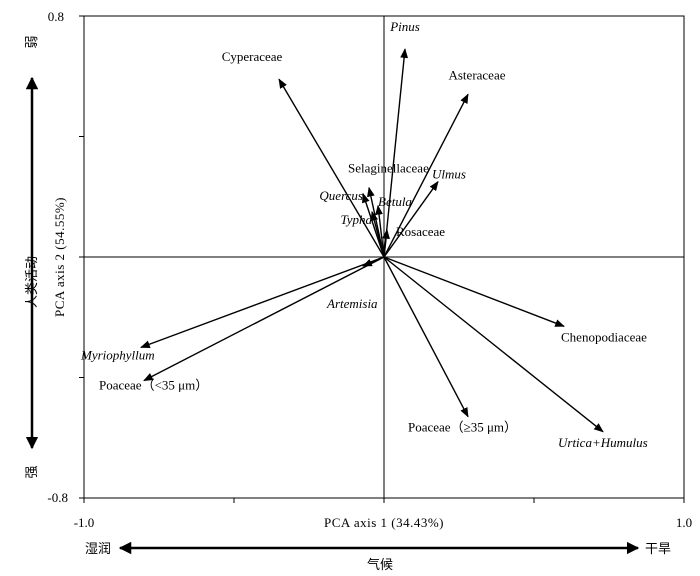 This screenshot has width=700, height=576. What do you see at coordinates (380, 564) in the screenshot?
I see `side-label-climate: 气候` at bounding box center [380, 564].